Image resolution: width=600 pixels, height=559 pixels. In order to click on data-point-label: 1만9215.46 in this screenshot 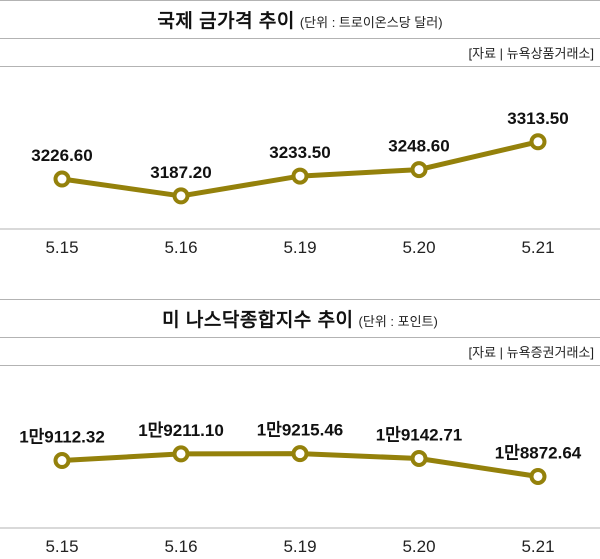, I will do `click(300, 430)`.